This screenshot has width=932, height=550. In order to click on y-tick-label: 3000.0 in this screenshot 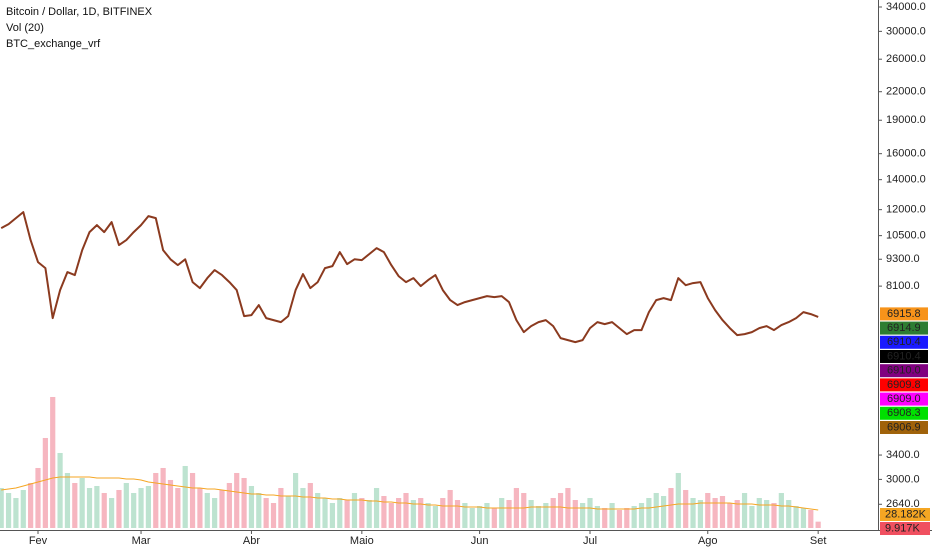, I will do `click(903, 479)`.